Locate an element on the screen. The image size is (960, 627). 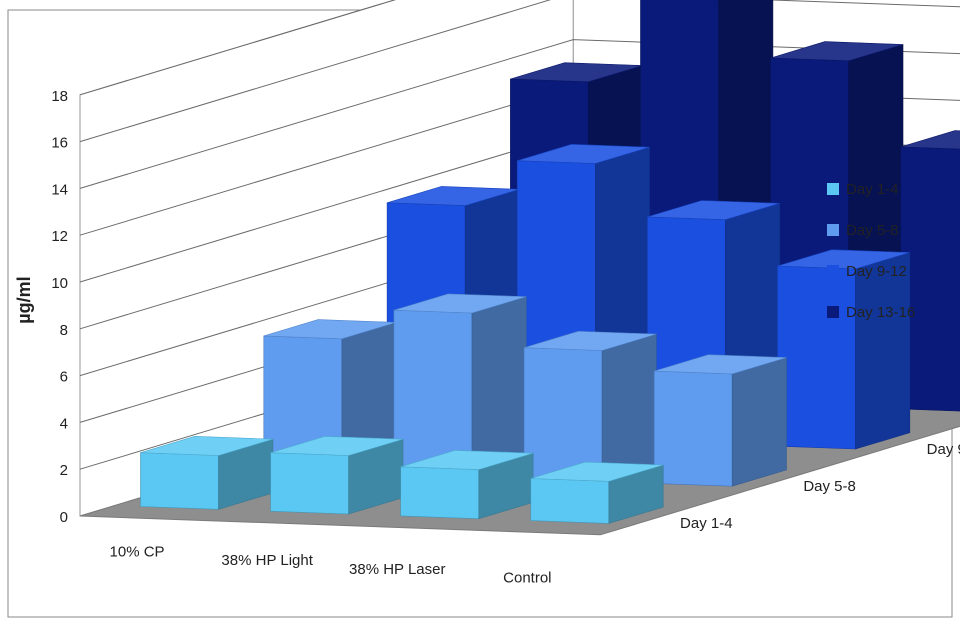
legend-label: Day 13-16 is located at coordinates (880, 312).